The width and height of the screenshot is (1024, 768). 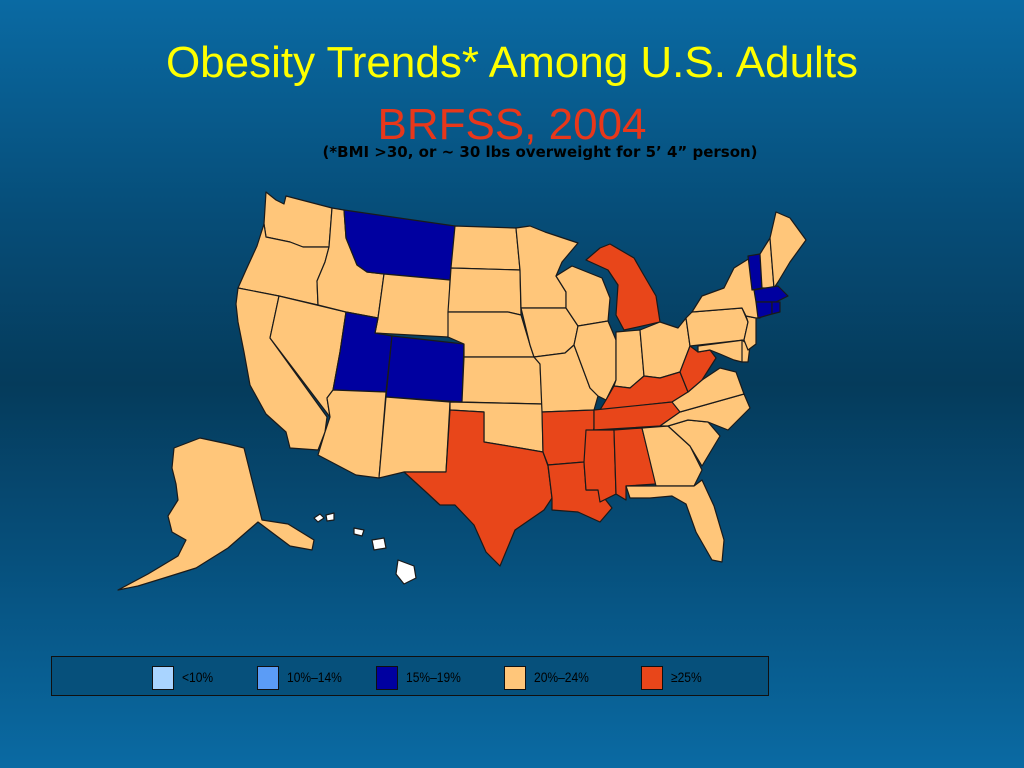 I want to click on state-rhode-island, so click(x=776, y=308).